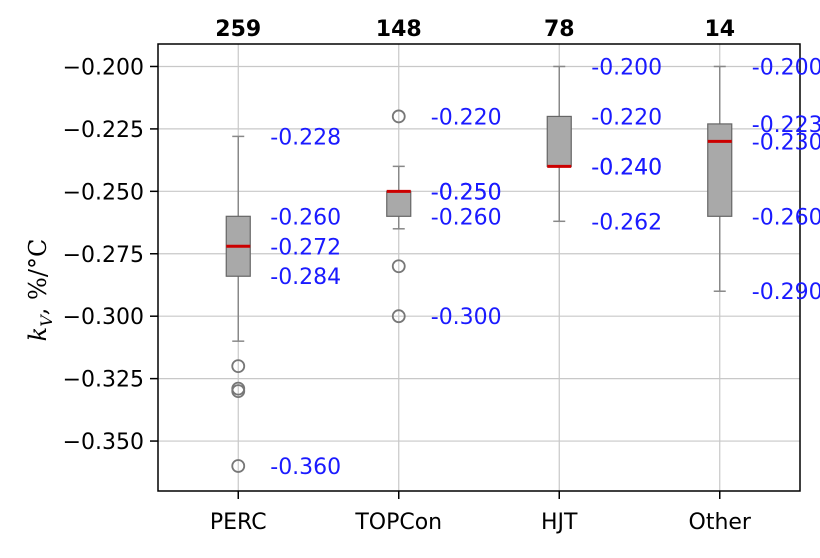 The image size is (820, 558). What do you see at coordinates (103, 317) in the screenshot?
I see `y-tick-label: −0.300` at bounding box center [103, 317].